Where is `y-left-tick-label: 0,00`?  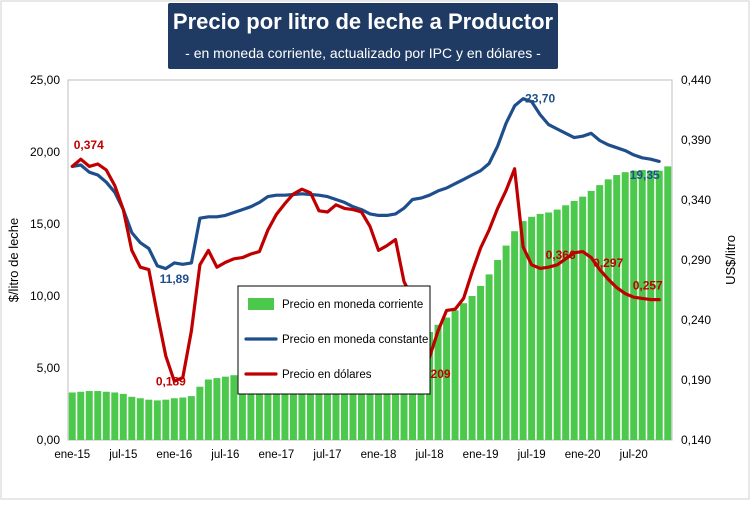
y-left-tick-label: 0,00 is located at coordinates (49, 440).